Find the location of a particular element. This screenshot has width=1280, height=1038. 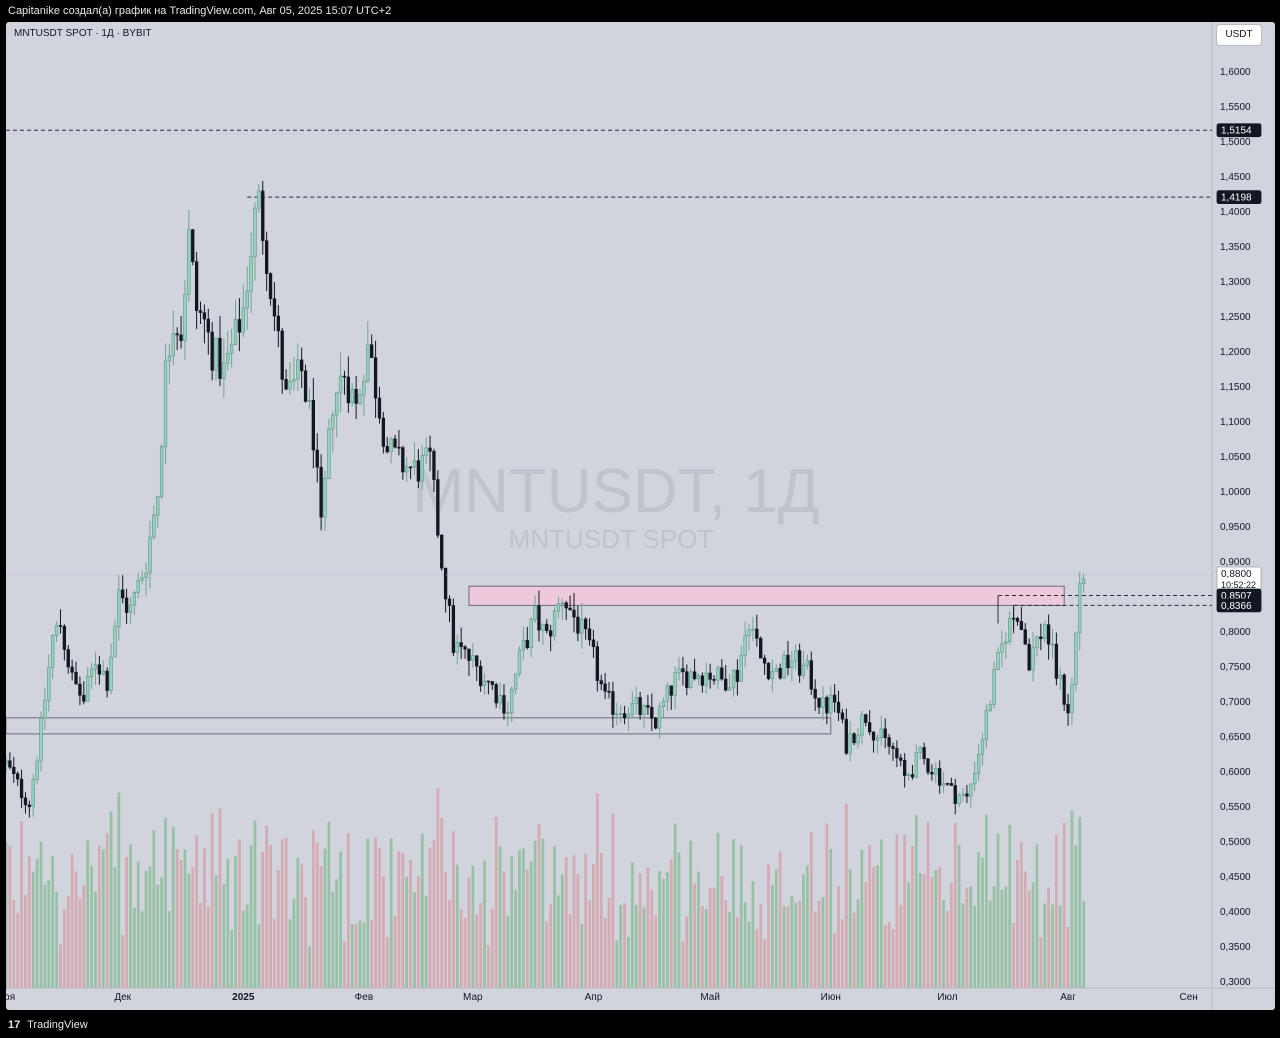

brand-name: TradingView is located at coordinates (57, 1025).